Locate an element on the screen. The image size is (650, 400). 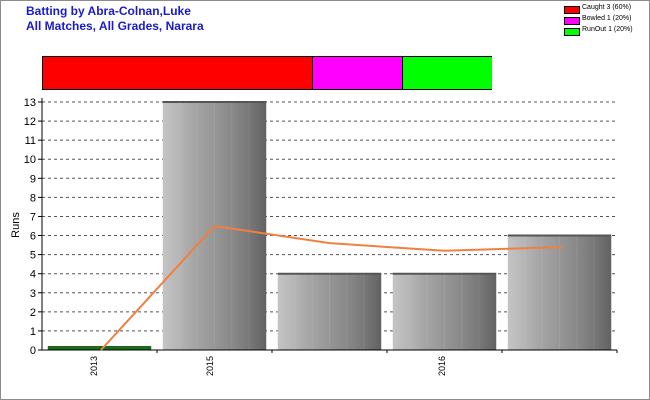
y-tick-label: 6 is located at coordinates (33, 237).